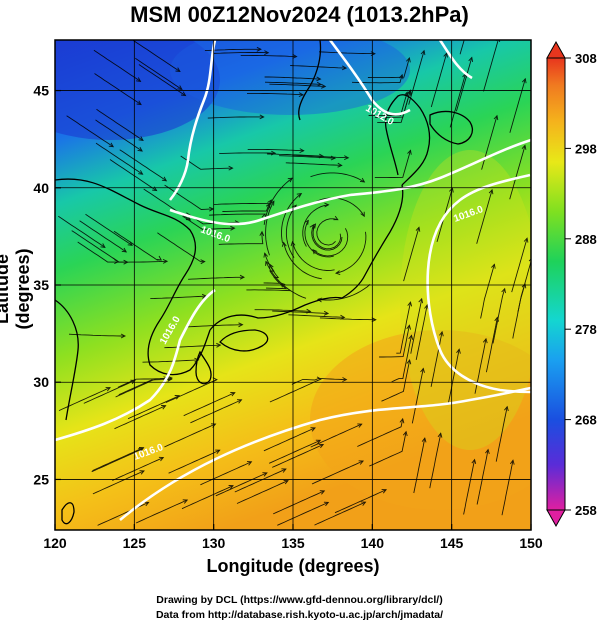 The height and width of the screenshot is (625, 599). I want to click on map-title: MSM 00Z12Nov2024 (1013.2hPa), so click(299, 14).